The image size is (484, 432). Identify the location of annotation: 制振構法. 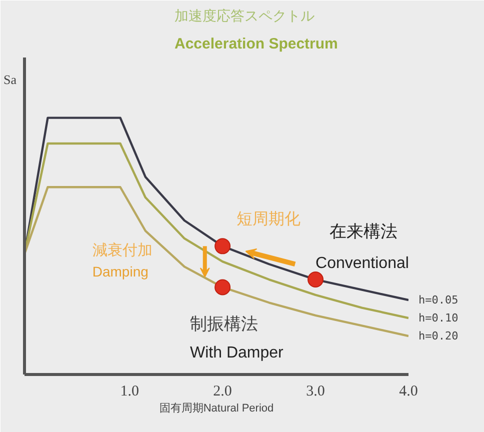
(224, 324).